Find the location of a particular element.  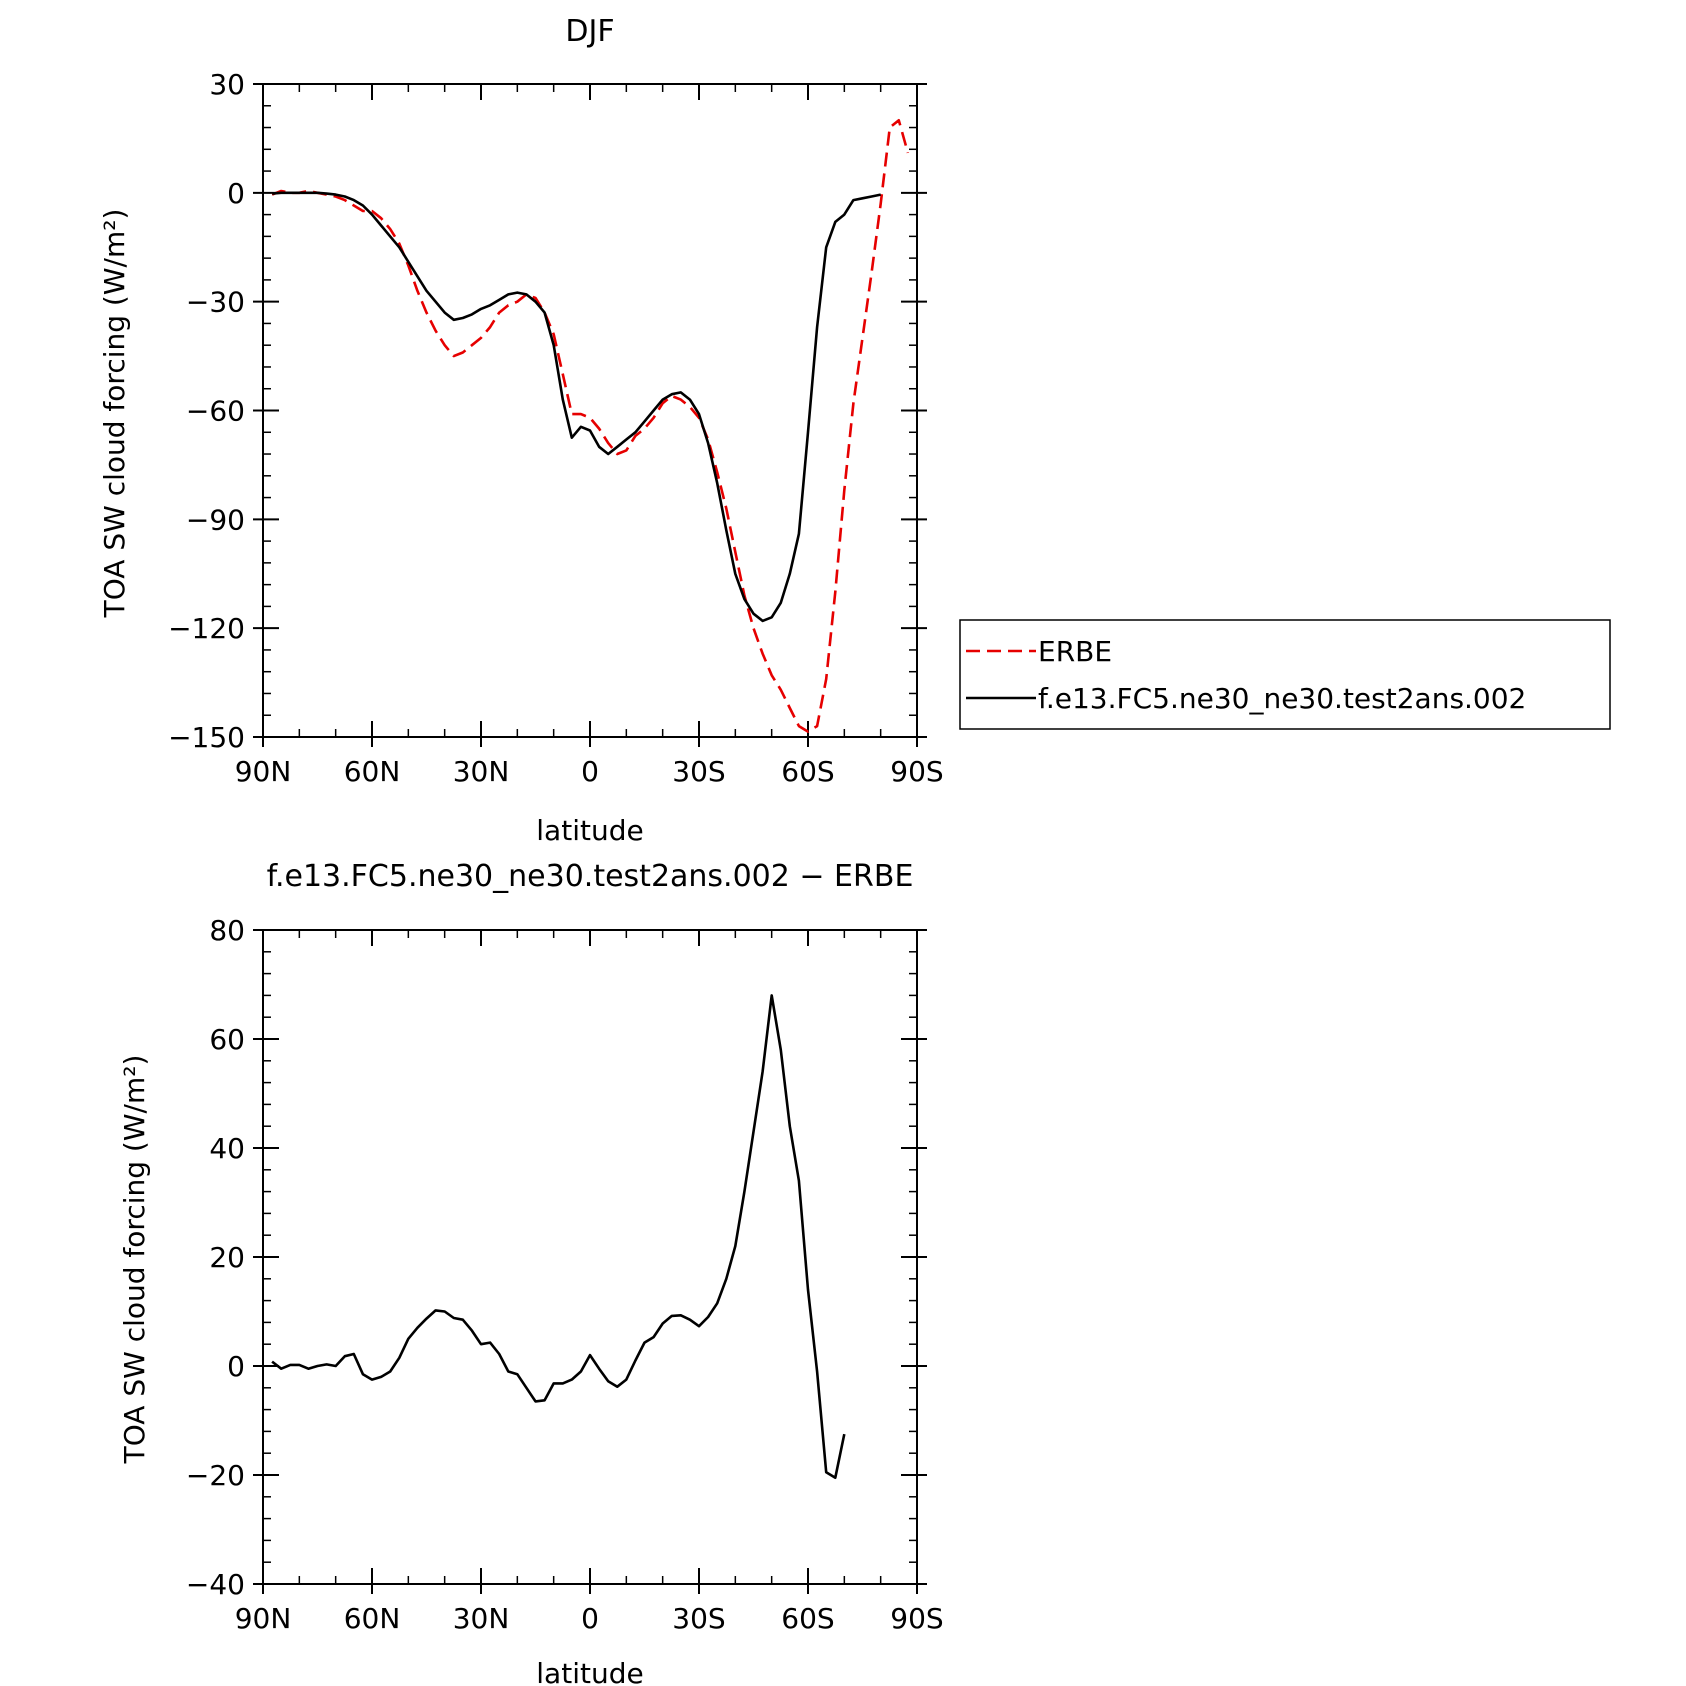

erbe-series-line is located at coordinates (590, 426).